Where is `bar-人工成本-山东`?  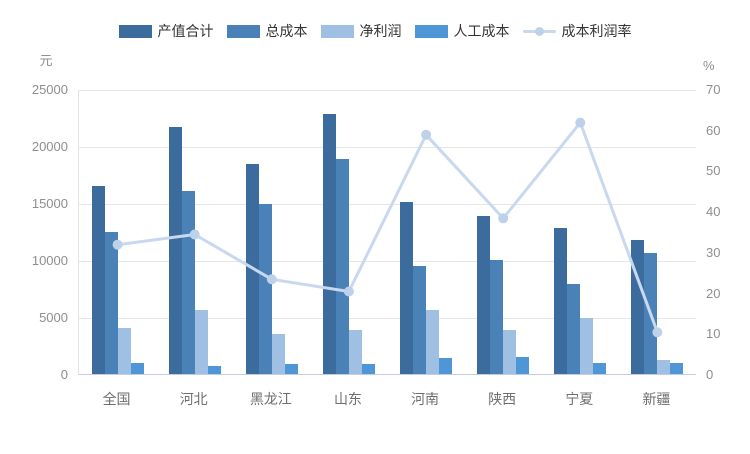 bar-人工成本-山东 is located at coordinates (368, 368).